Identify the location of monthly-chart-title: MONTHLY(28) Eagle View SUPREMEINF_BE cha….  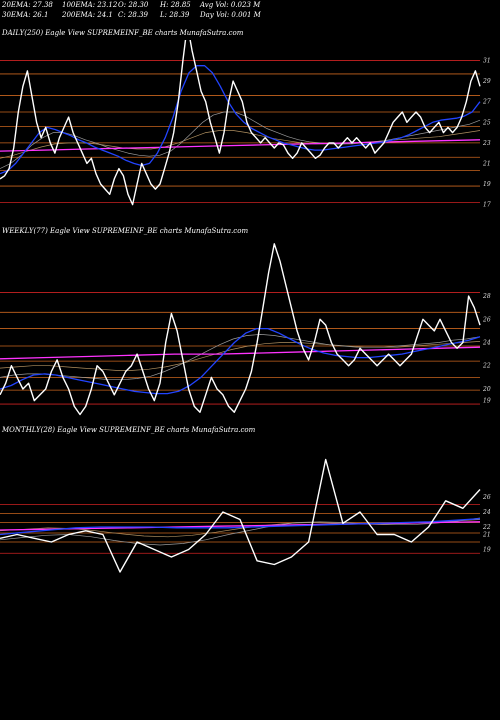
(129, 430).